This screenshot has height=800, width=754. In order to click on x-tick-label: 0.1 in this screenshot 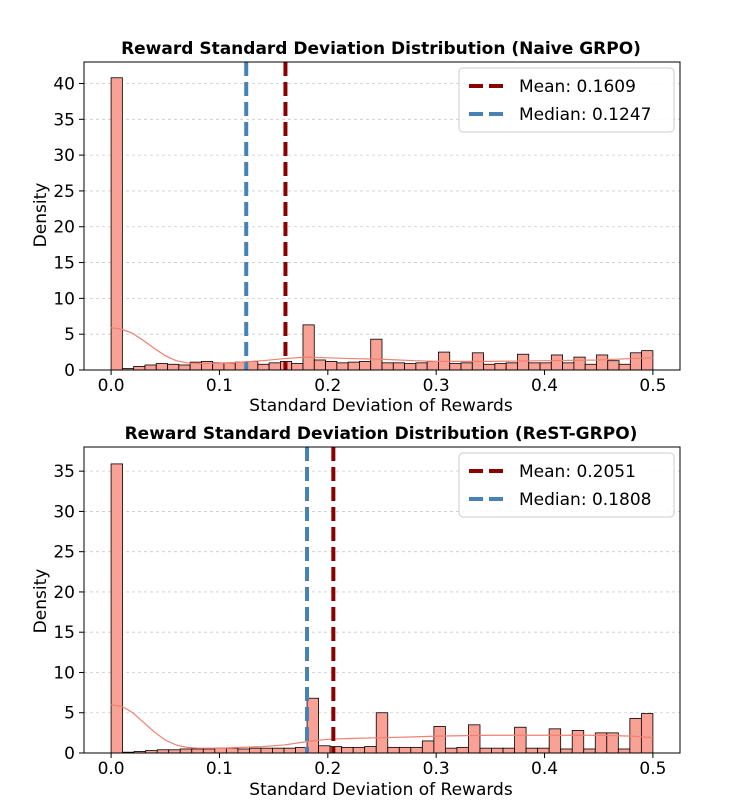, I will do `click(219, 386)`.